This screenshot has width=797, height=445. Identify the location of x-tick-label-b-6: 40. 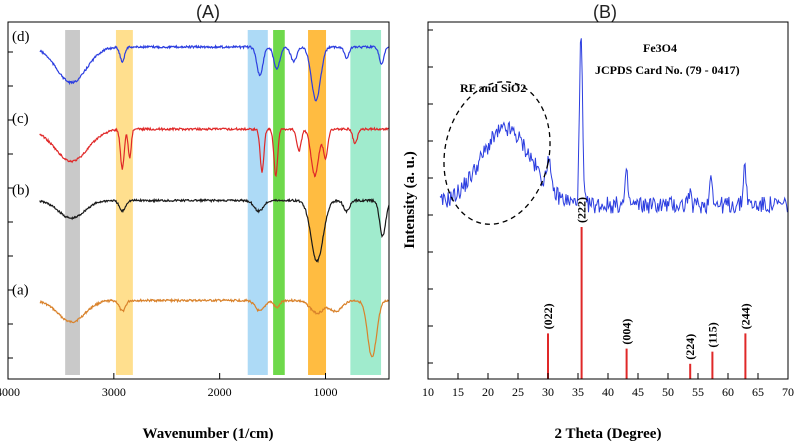
(608, 392).